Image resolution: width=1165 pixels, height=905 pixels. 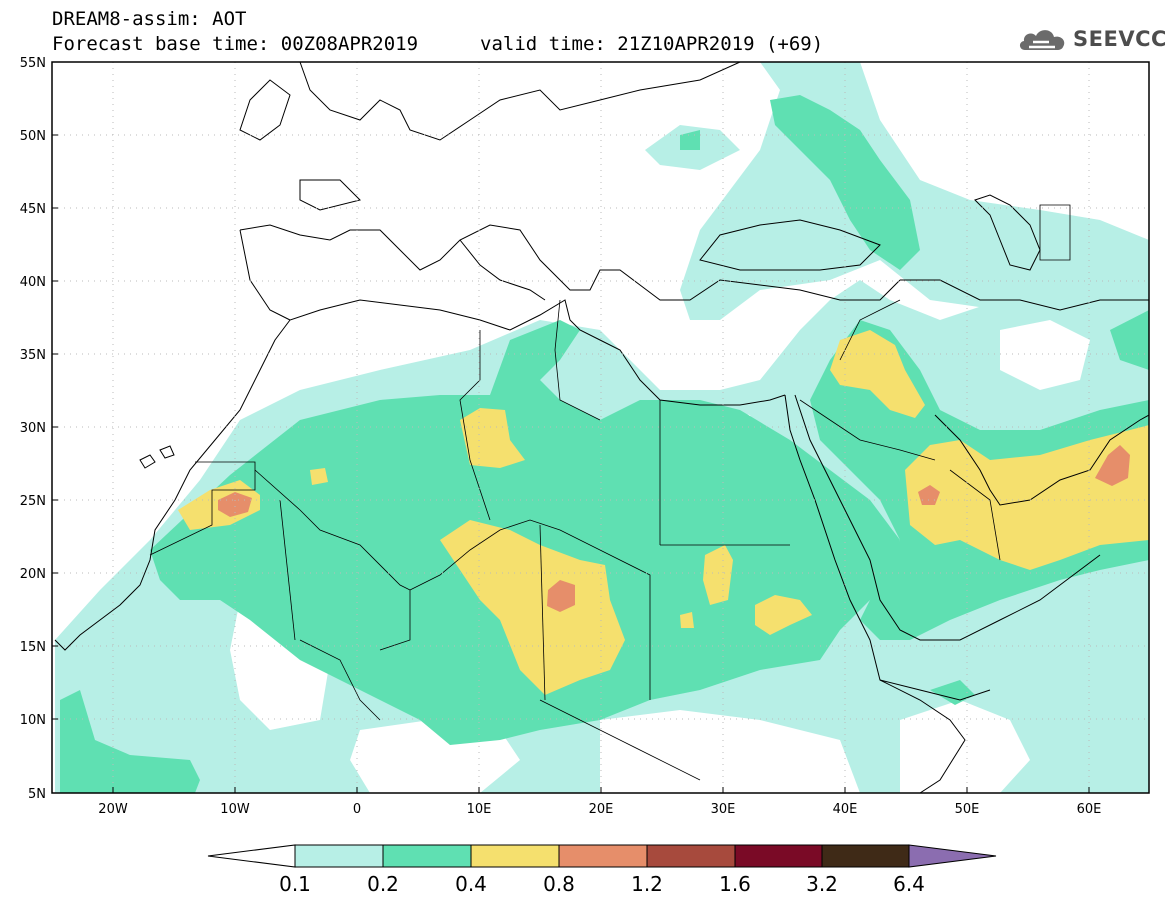 What do you see at coordinates (845, 809) in the screenshot?
I see `lon-label: 40E` at bounding box center [845, 809].